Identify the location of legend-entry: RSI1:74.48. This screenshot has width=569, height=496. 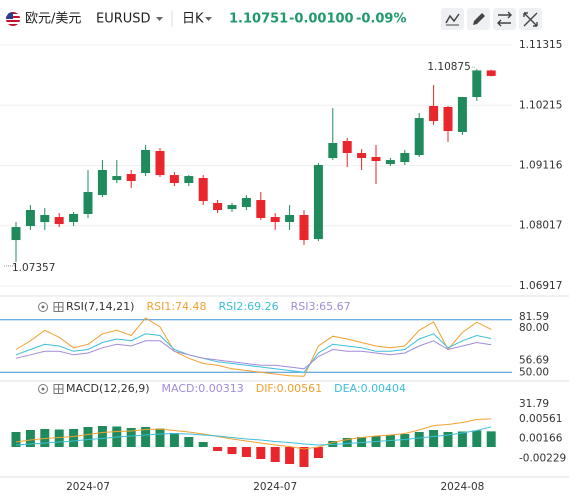
(176, 306).